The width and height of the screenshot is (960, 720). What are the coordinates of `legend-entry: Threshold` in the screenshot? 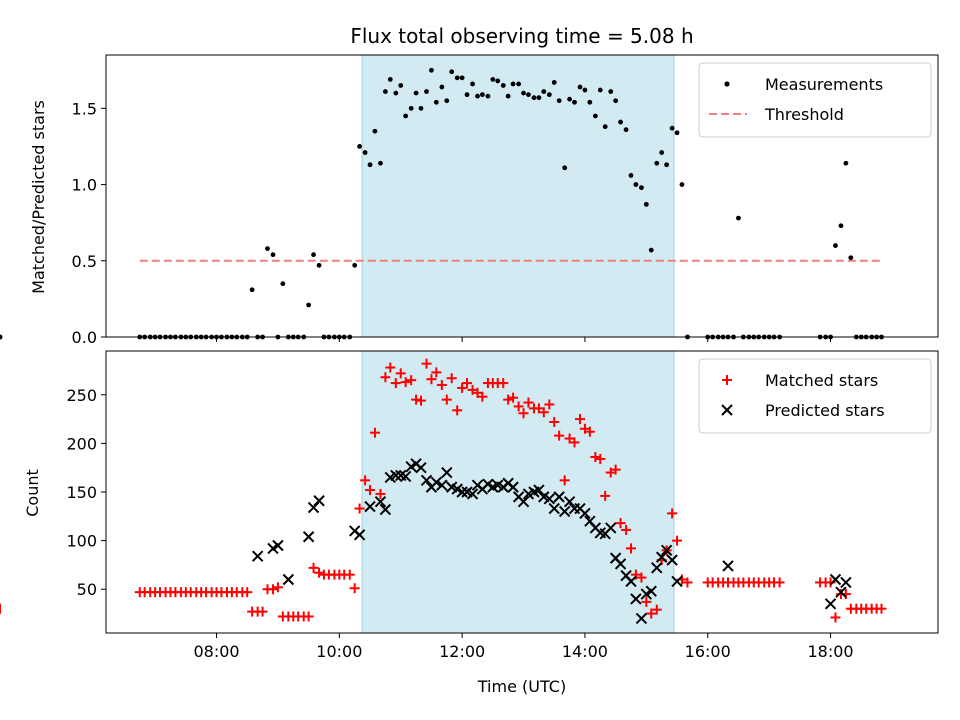 It's located at (776, 114).